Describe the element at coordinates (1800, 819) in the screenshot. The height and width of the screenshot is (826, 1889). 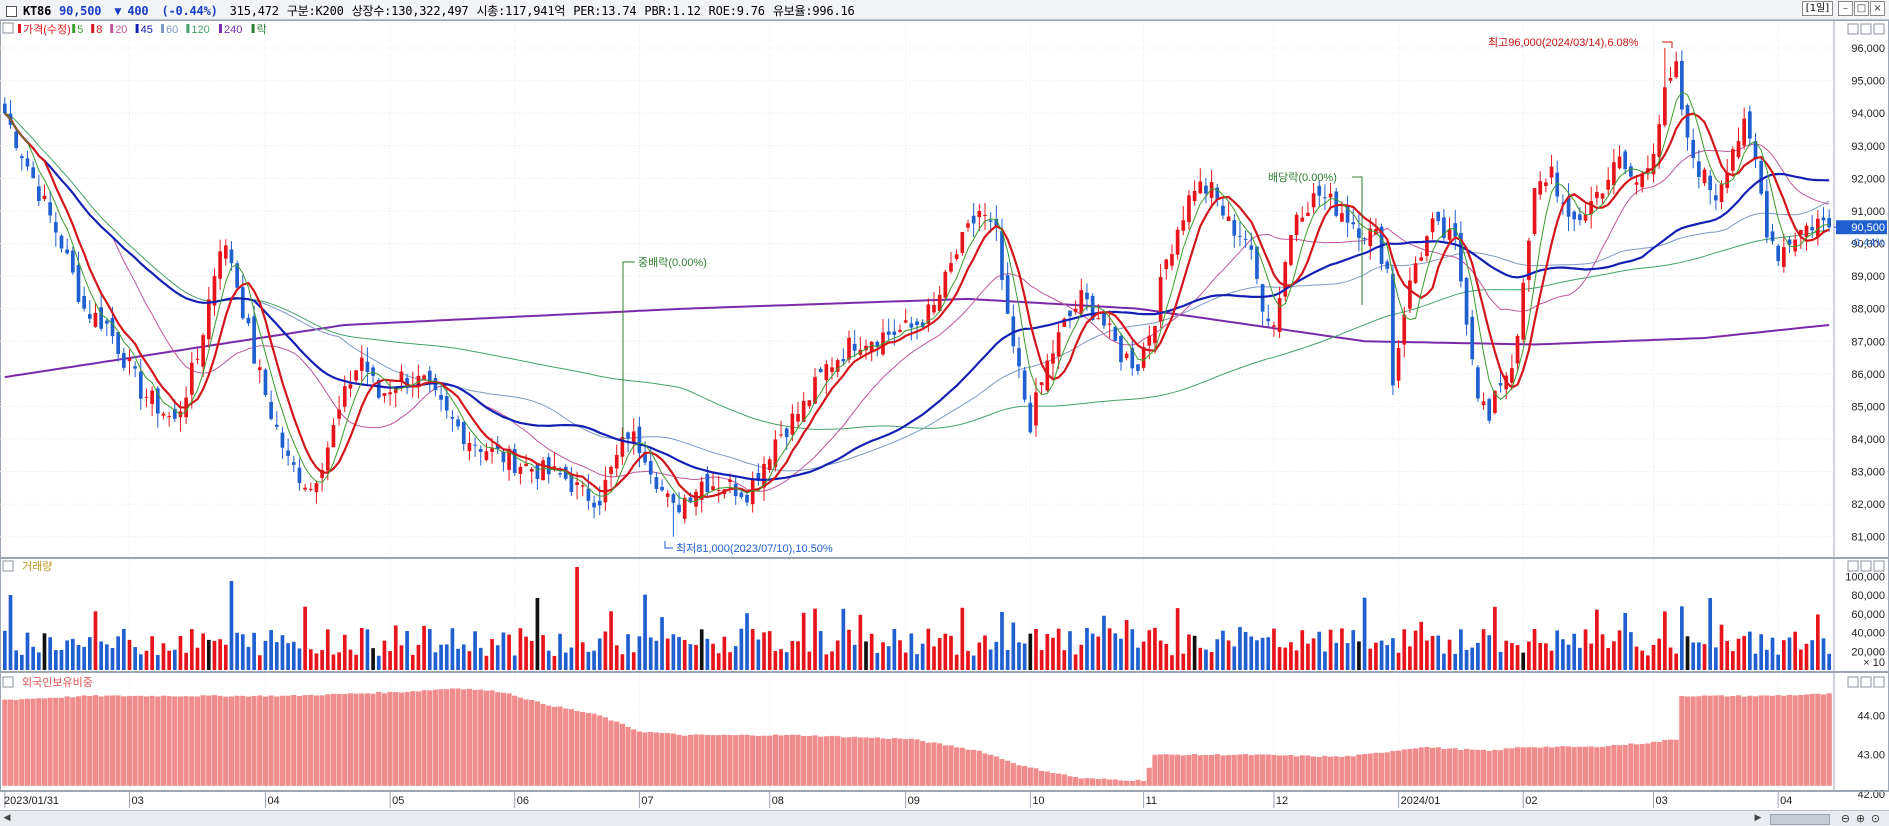
I see `scroll-thumb` at that location.